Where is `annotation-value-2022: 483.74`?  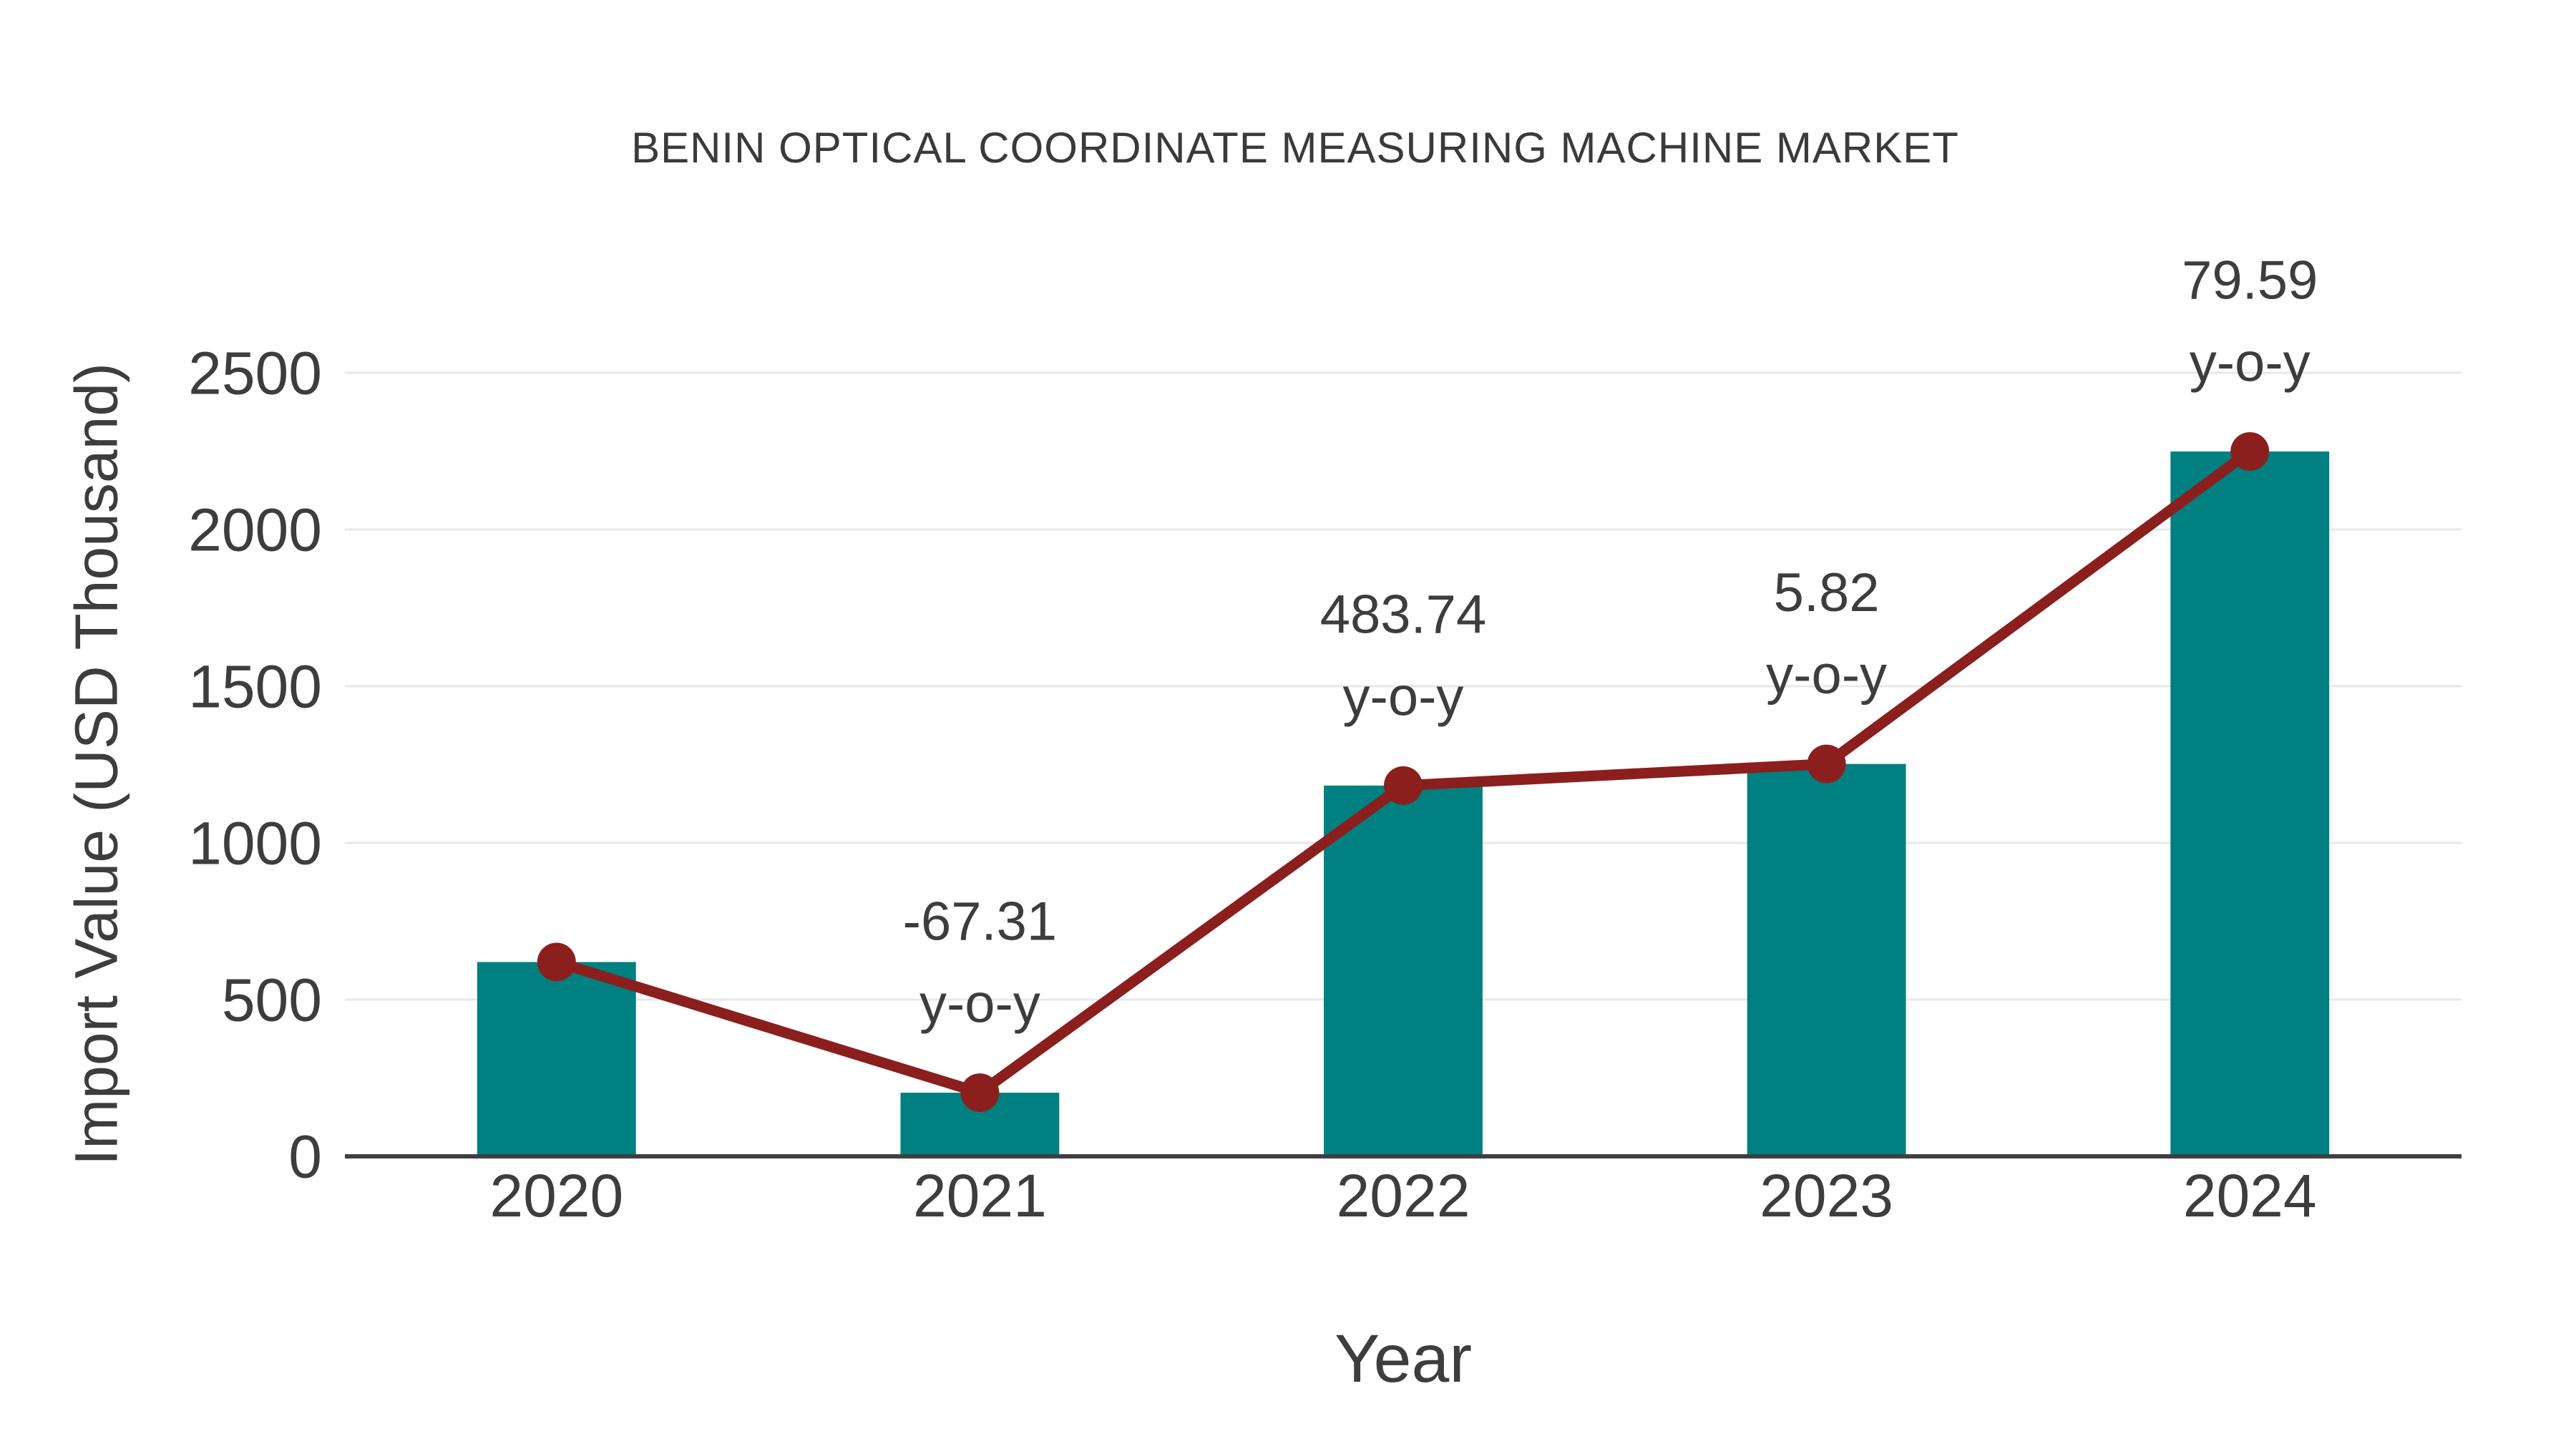
annotation-value-2022: 483.74 is located at coordinates (1403, 614).